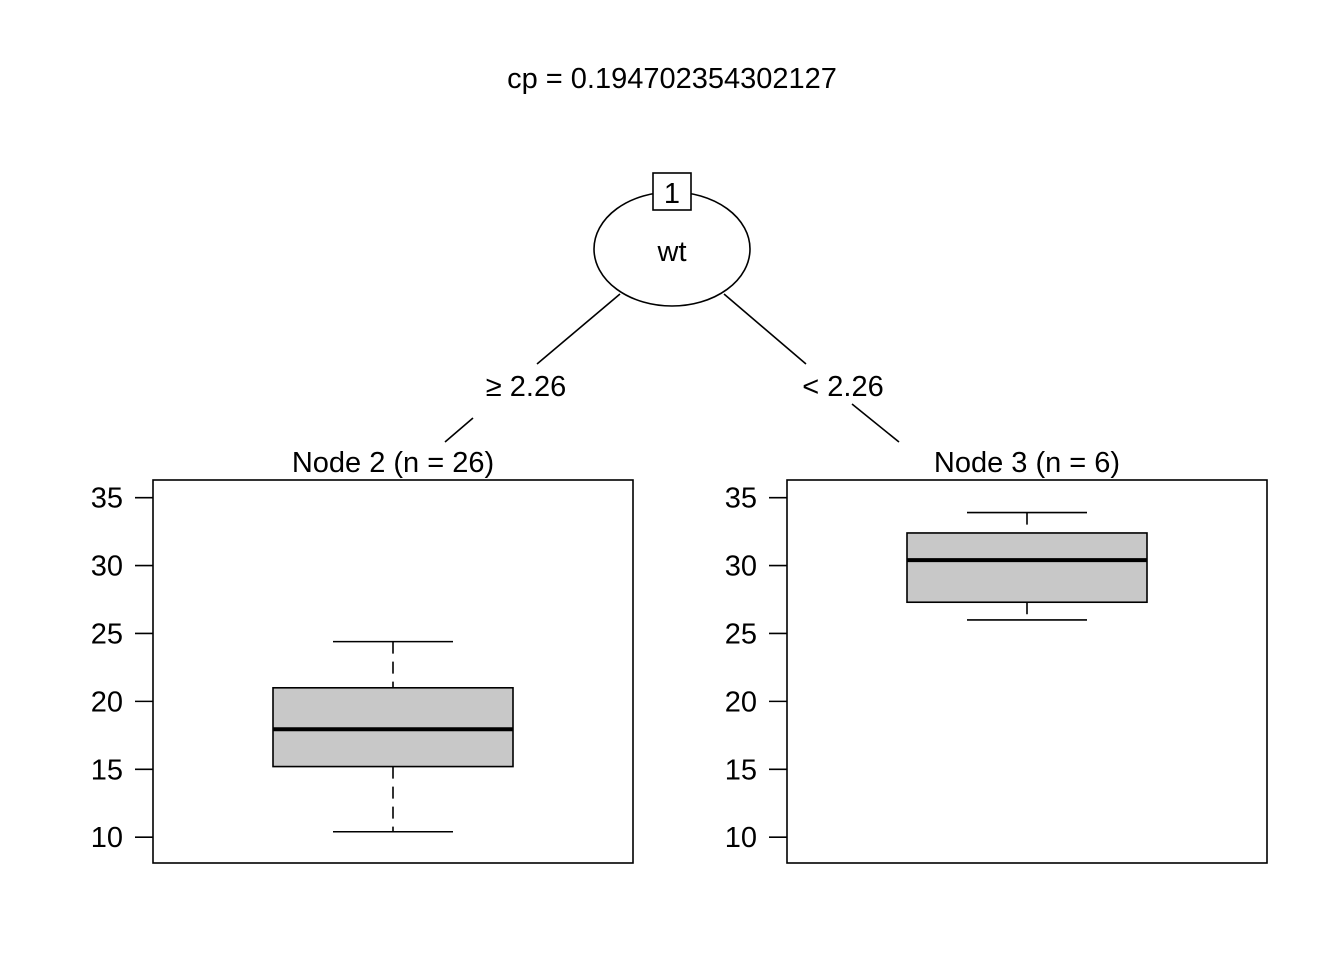 The image size is (1344, 960). I want to click on root-node-id-box, so click(672, 191).